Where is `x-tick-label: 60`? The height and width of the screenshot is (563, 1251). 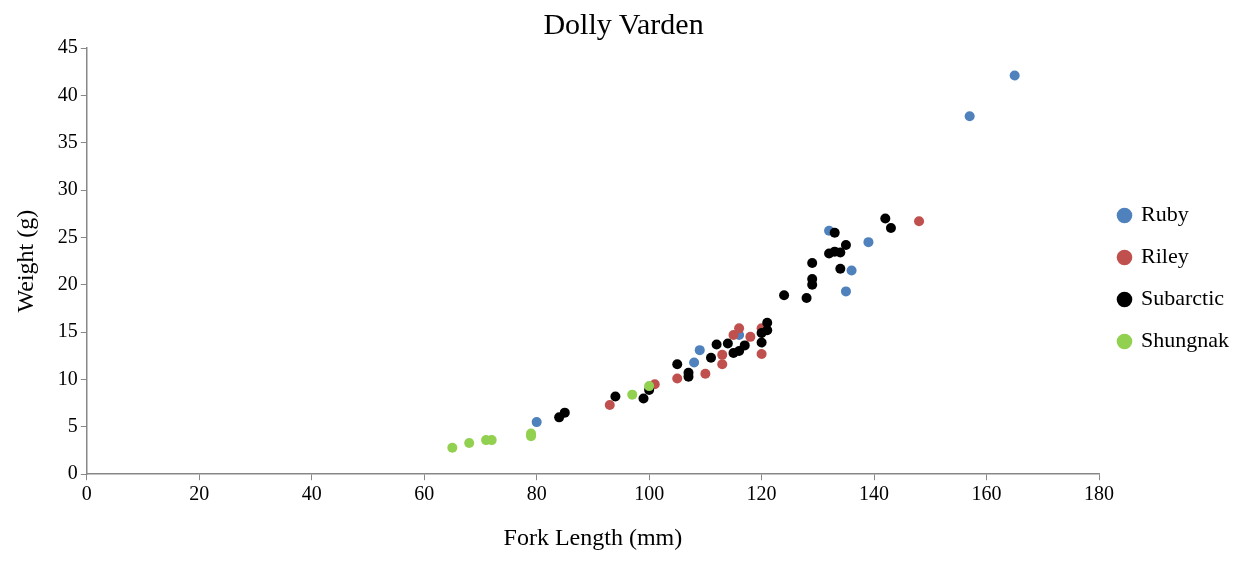 x-tick-label: 60 is located at coordinates (424, 493).